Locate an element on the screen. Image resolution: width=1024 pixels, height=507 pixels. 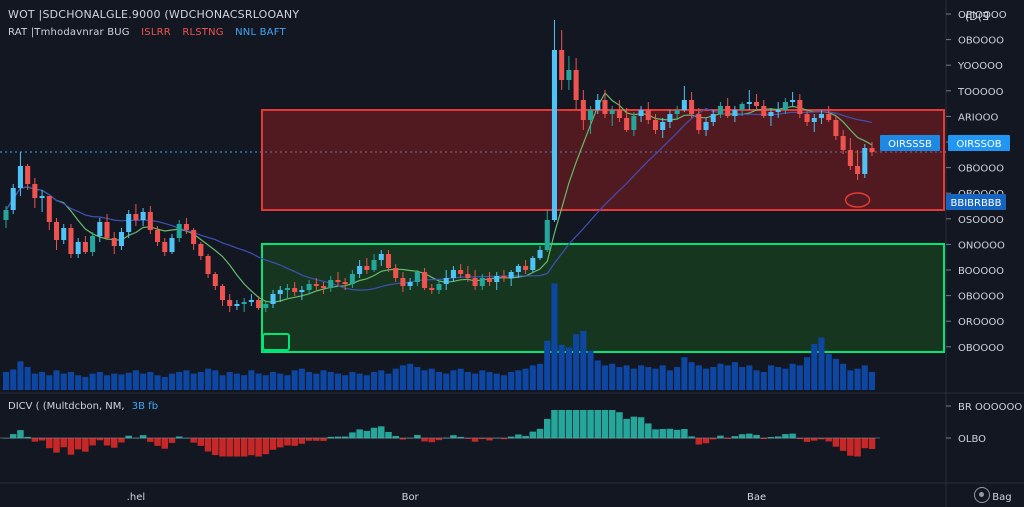
y-tick-label: OBOOOO is located at coordinates (981, 348).